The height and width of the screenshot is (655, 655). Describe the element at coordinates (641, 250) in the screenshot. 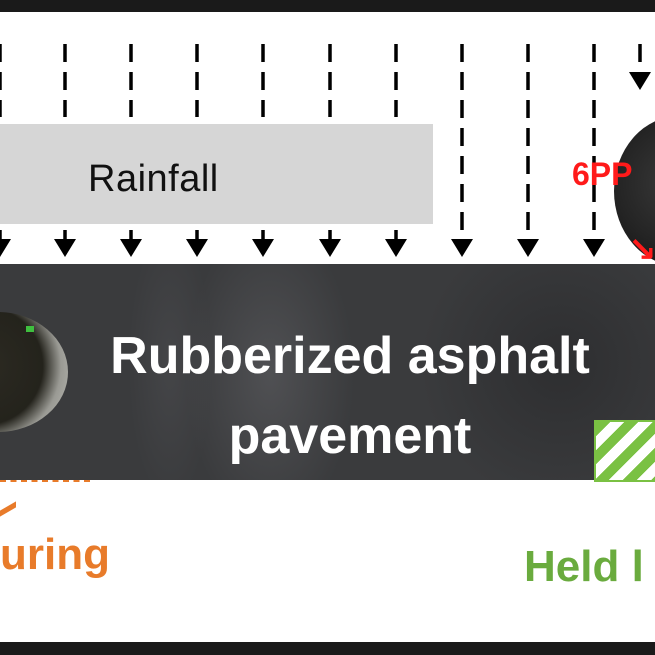

I see `right-red-arrow: ↘` at that location.